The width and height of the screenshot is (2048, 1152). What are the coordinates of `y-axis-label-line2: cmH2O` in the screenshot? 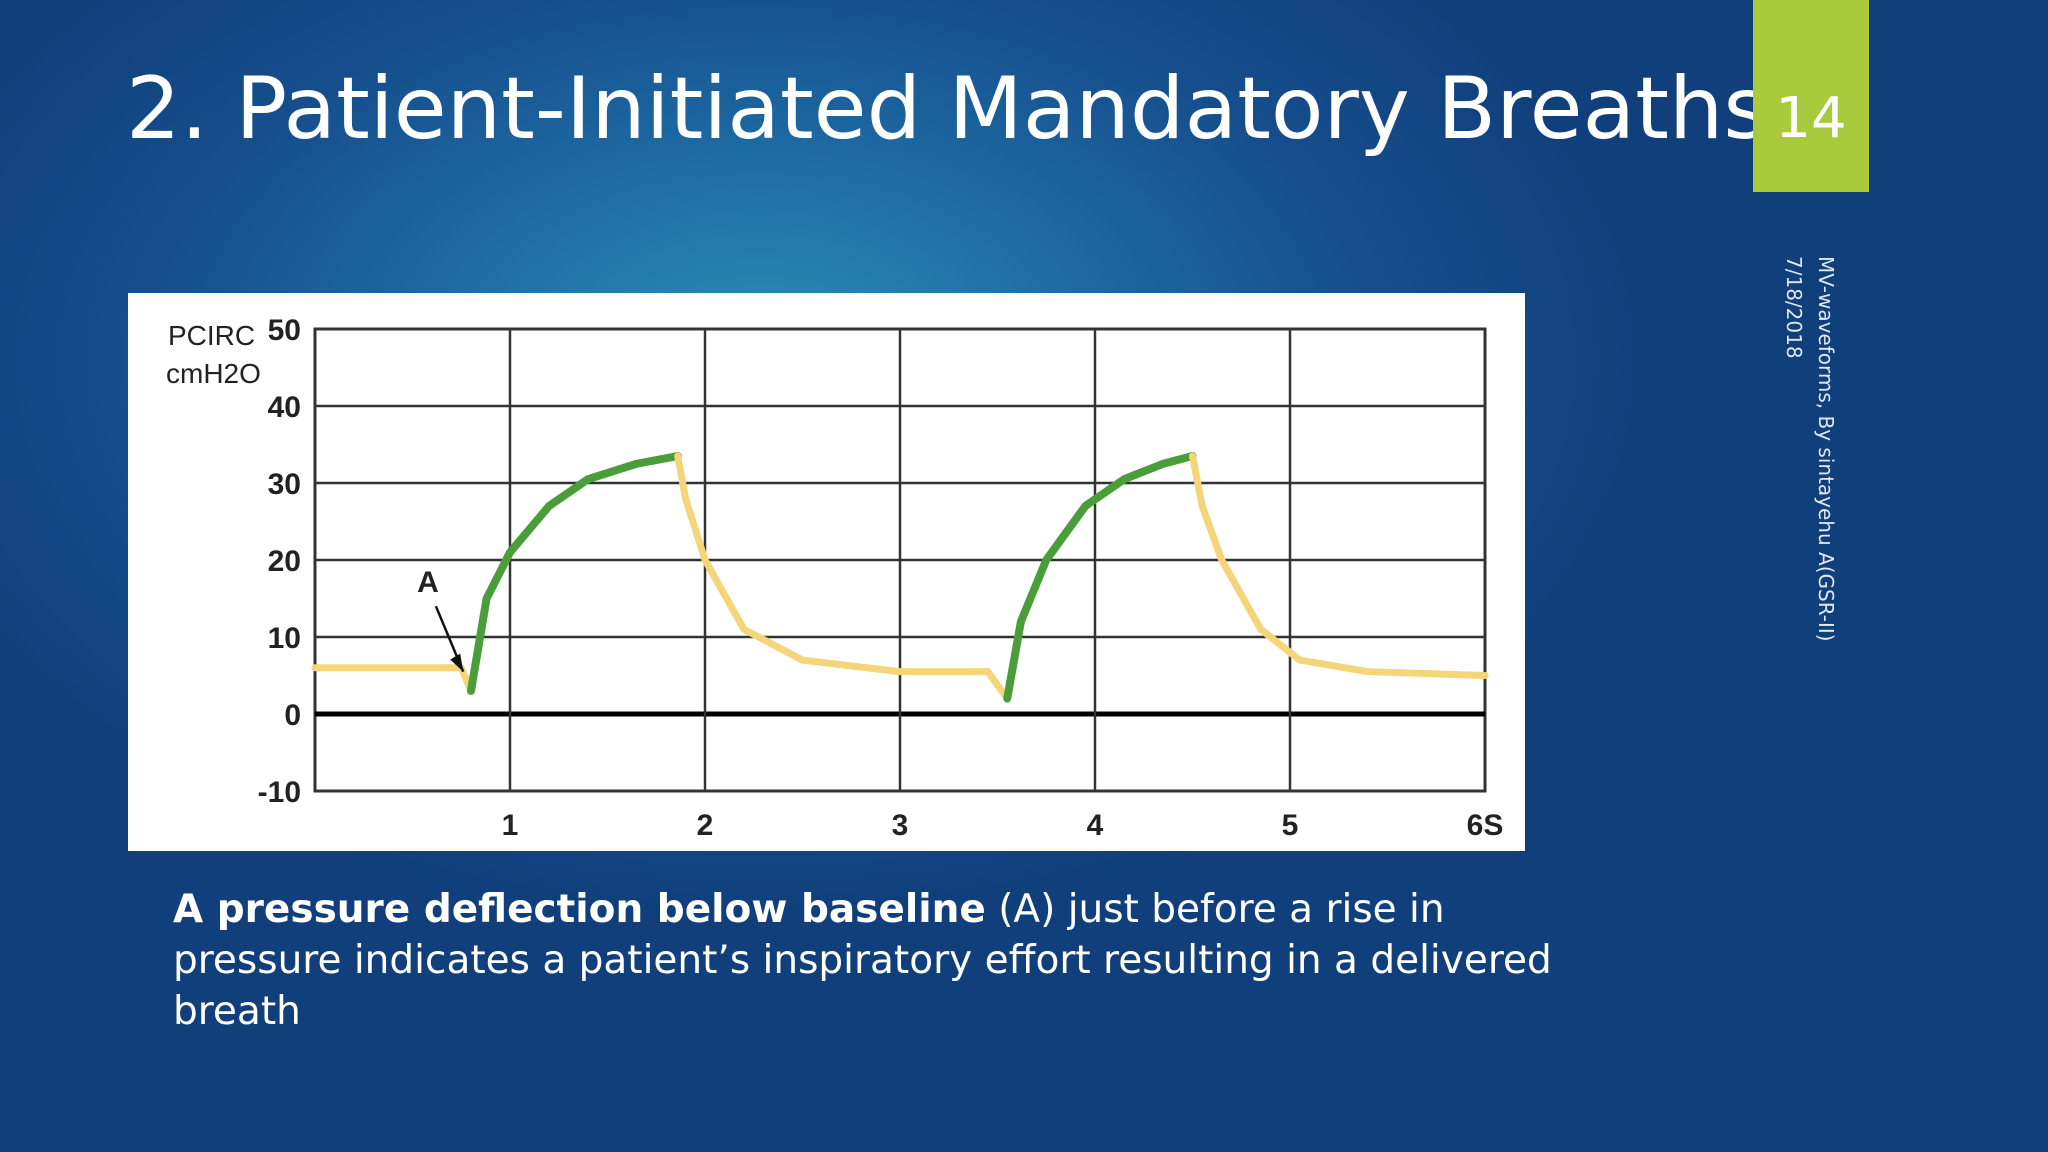 It's located at (213, 373).